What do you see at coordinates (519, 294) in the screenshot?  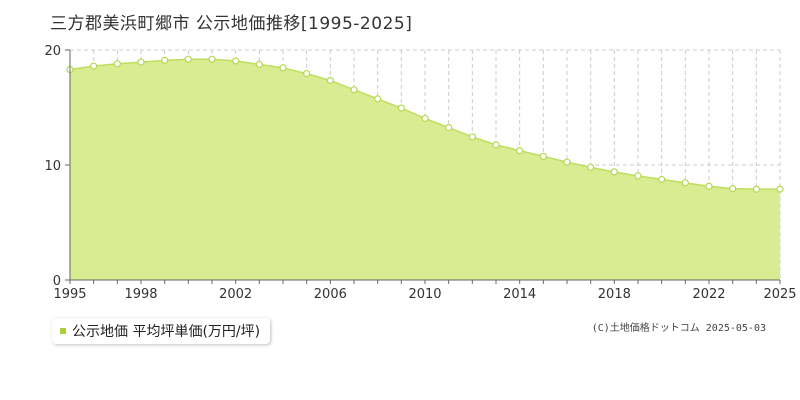 I see `x-tick-label: 2014` at bounding box center [519, 294].